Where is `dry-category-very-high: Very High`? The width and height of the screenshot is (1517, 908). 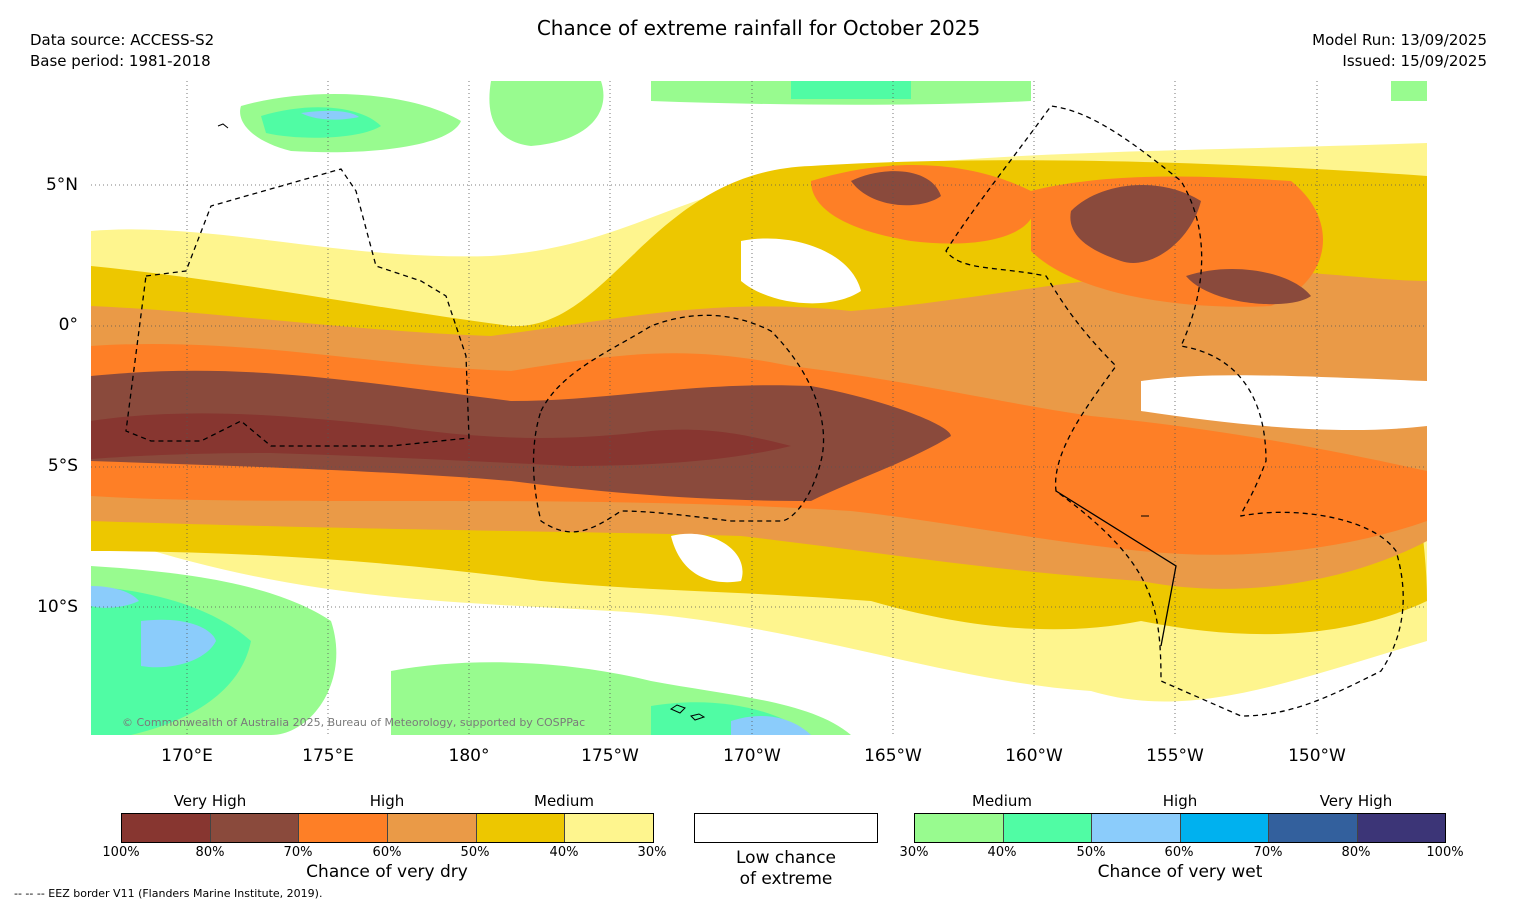
dry-category-very-high: Very High is located at coordinates (210, 801).